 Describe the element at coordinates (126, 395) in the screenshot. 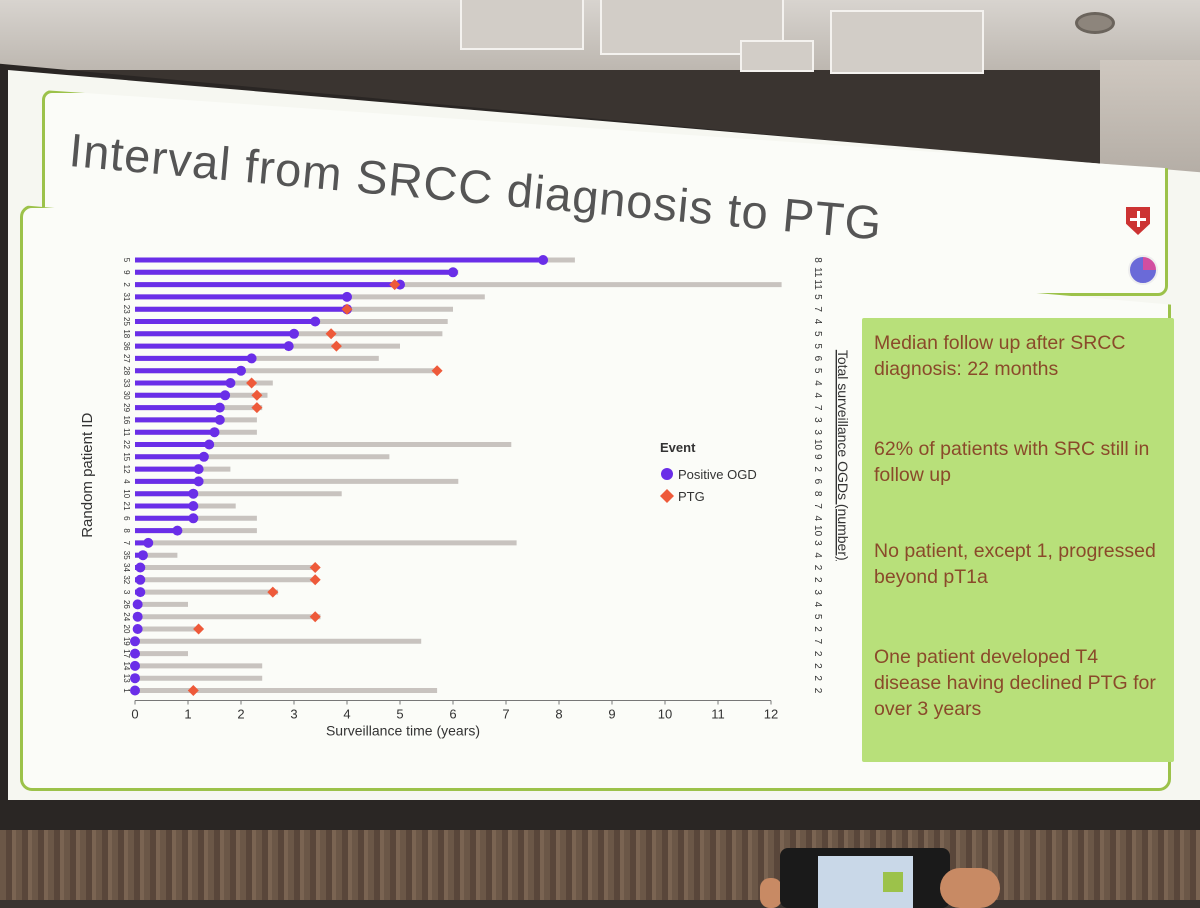

I see `patient-id-label: 30` at that location.